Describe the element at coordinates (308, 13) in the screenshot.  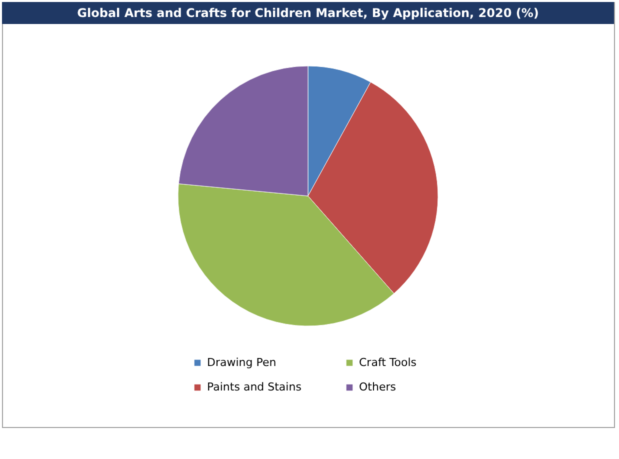
I see `chart-title: Global Arts and Crafts for Children Market, By Application, 2020 (%)` at that location.